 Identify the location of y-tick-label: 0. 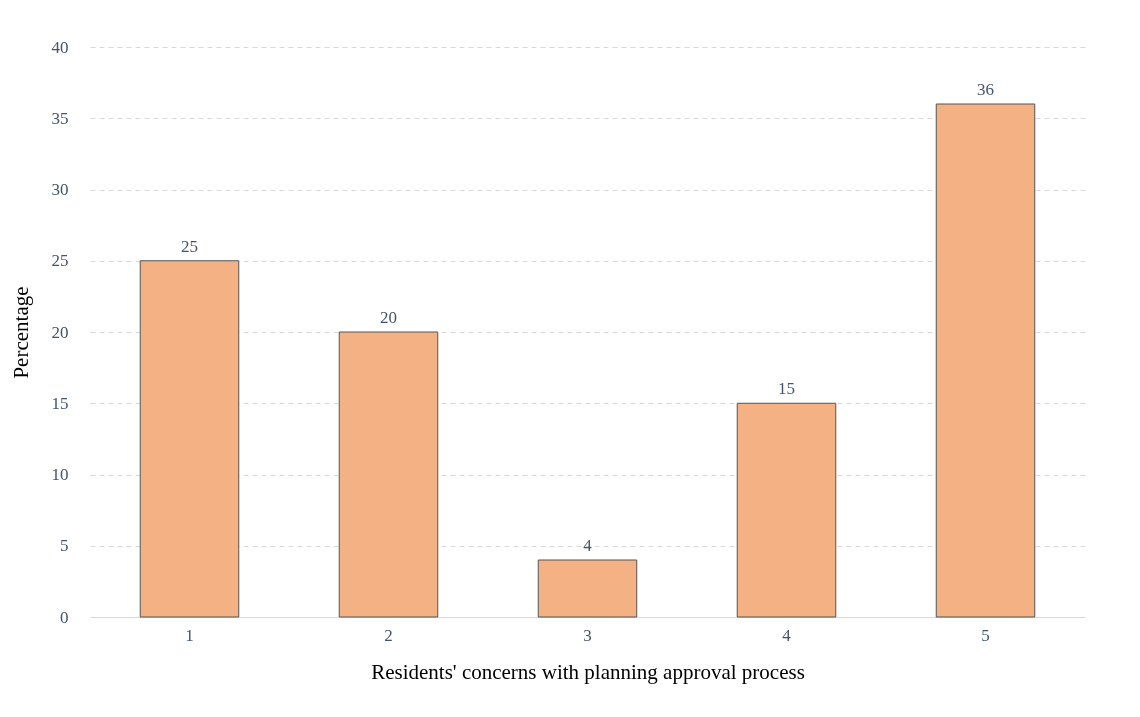
(64, 617).